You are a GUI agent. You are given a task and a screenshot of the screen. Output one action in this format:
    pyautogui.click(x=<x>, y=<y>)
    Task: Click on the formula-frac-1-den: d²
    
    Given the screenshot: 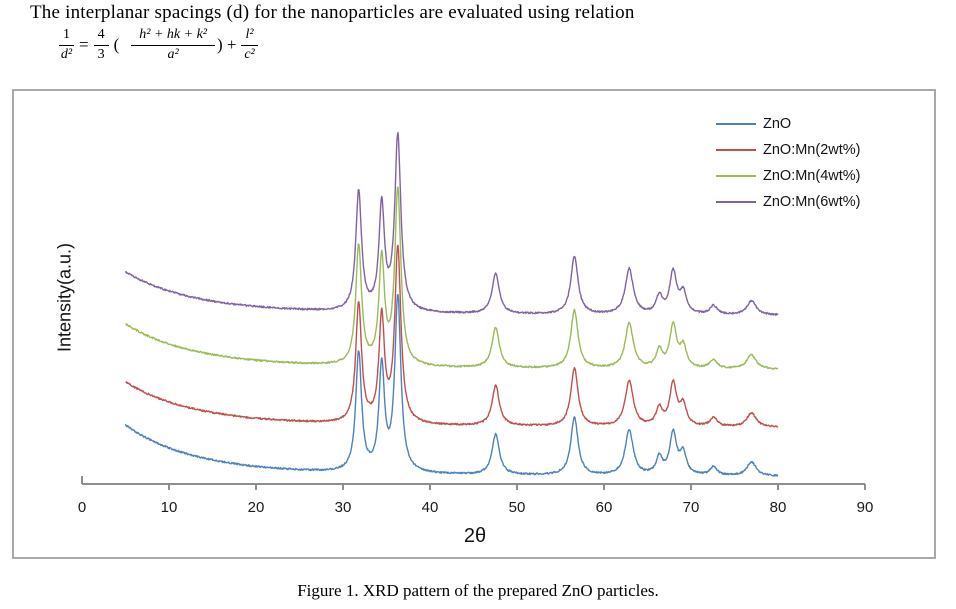 What is the action you would take?
    pyautogui.click(x=66, y=54)
    